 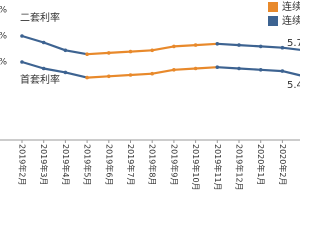 I want to click on y-tick-label: 5.60%, so click(x=3, y=63).